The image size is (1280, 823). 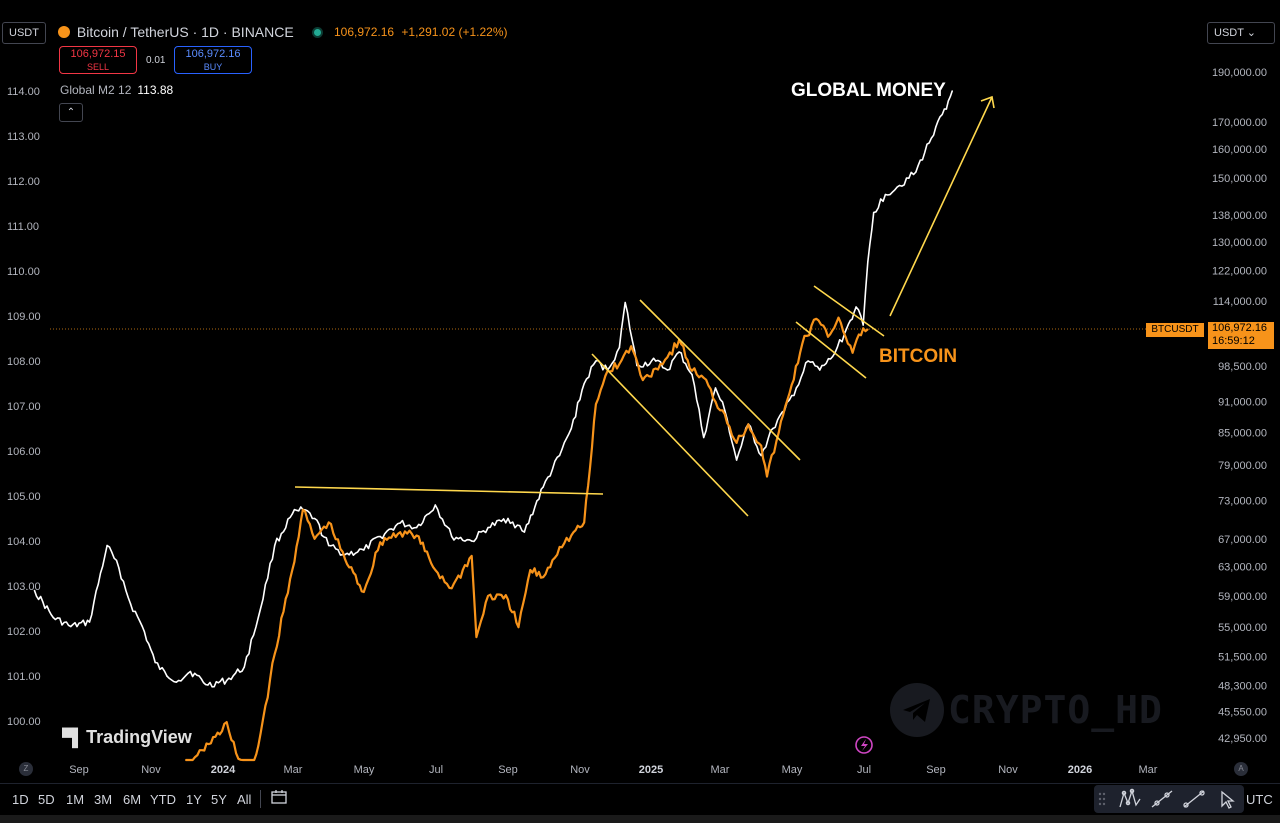 I want to click on drag-handle-icon, so click(x=1102, y=799).